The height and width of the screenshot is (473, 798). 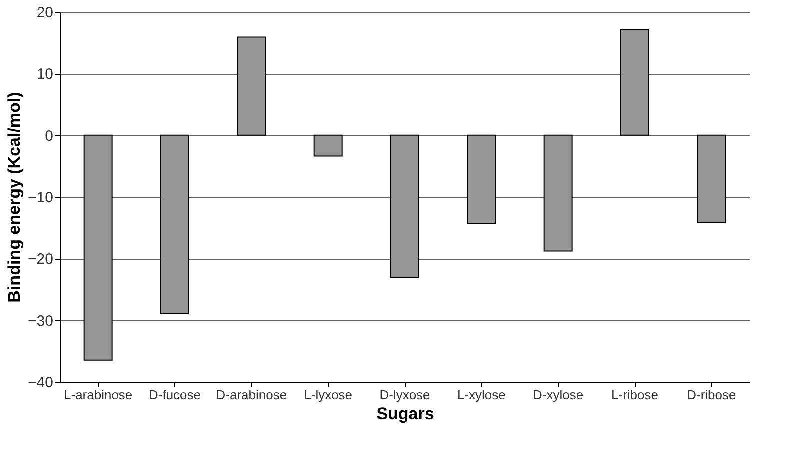 What do you see at coordinates (252, 395) in the screenshot?
I see `x-tick-label: D-arabinose` at bounding box center [252, 395].